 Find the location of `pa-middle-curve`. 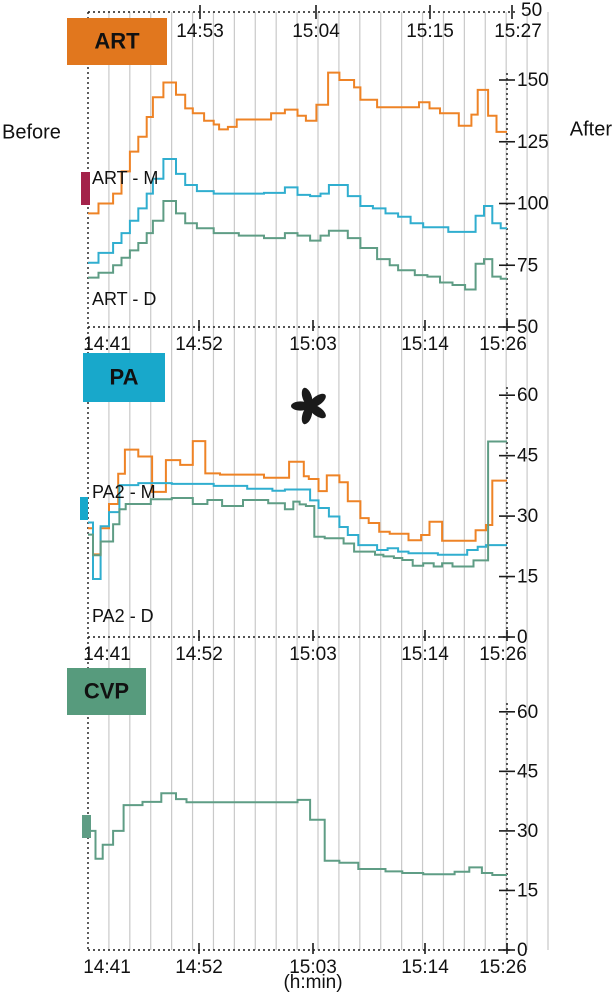

pa-middle-curve is located at coordinates (297, 531).